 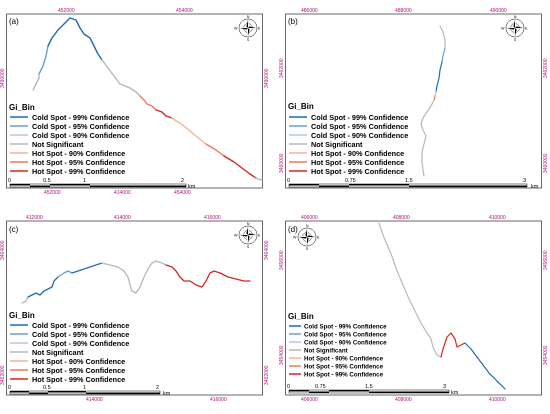 I want to click on left-tick: 3460000, so click(x=282, y=163).